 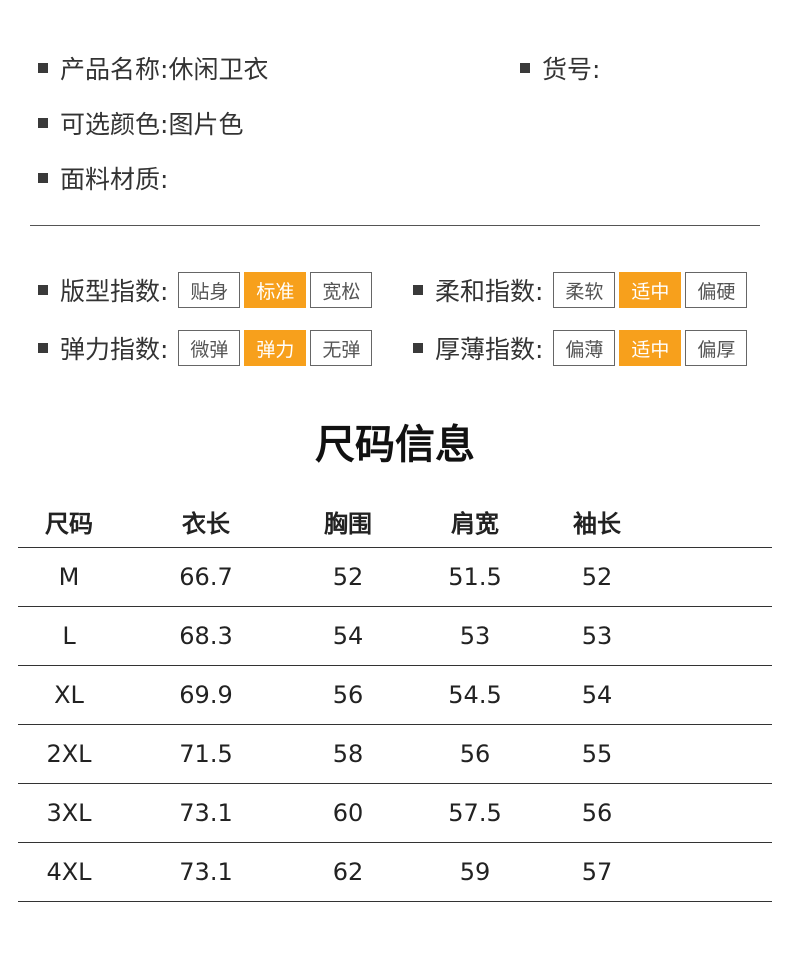 What do you see at coordinates (114, 179) in the screenshot?
I see `label: 面料材质:` at bounding box center [114, 179].